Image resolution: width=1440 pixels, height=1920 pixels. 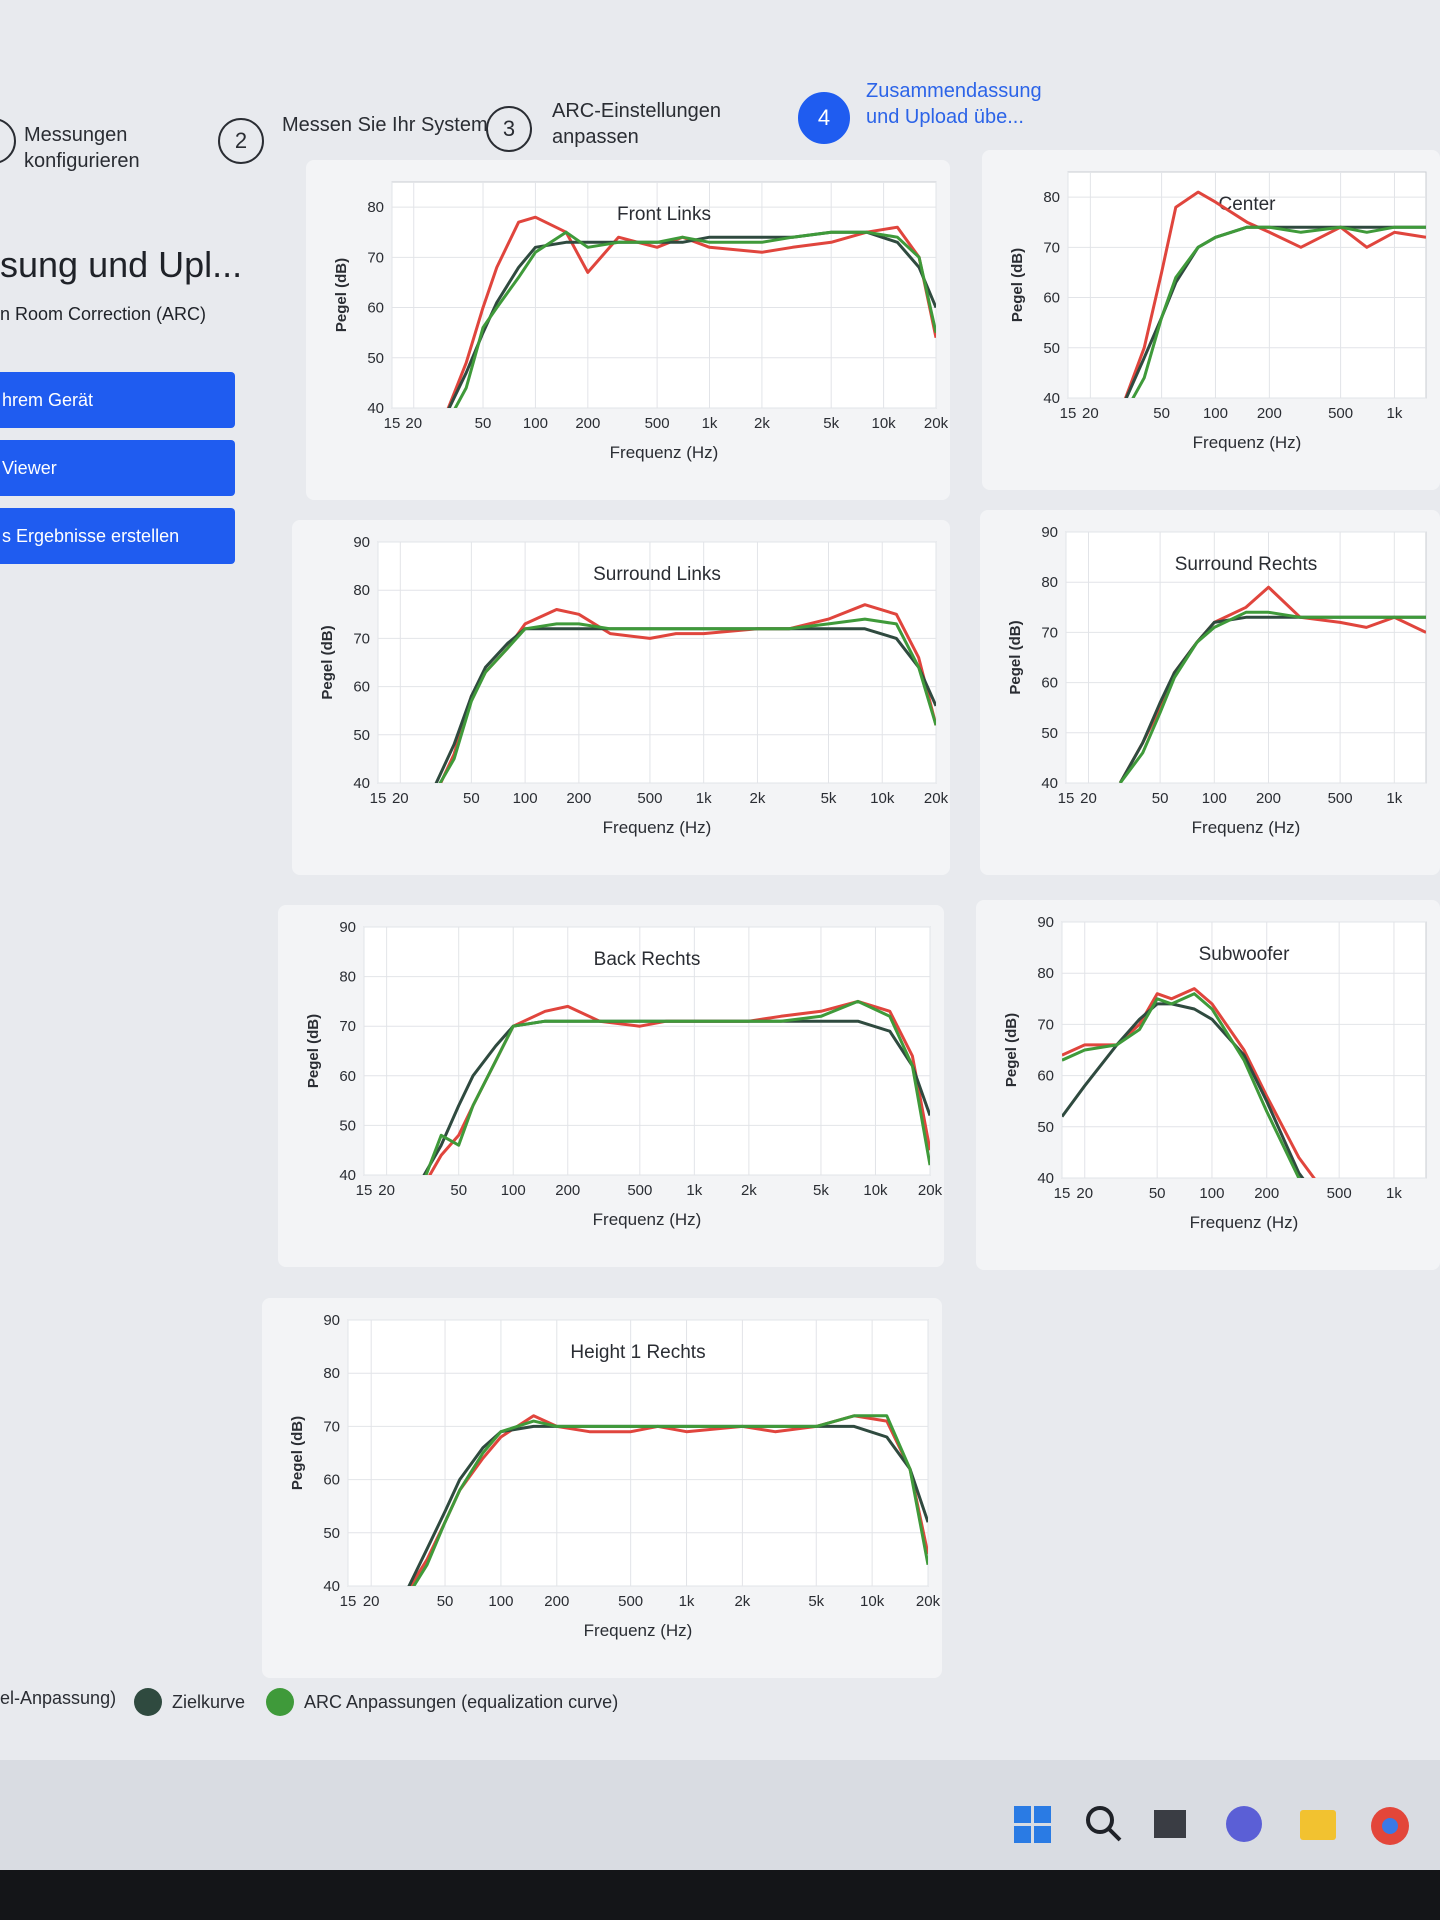 What do you see at coordinates (1318, 1825) in the screenshot?
I see `folder-icon` at bounding box center [1318, 1825].